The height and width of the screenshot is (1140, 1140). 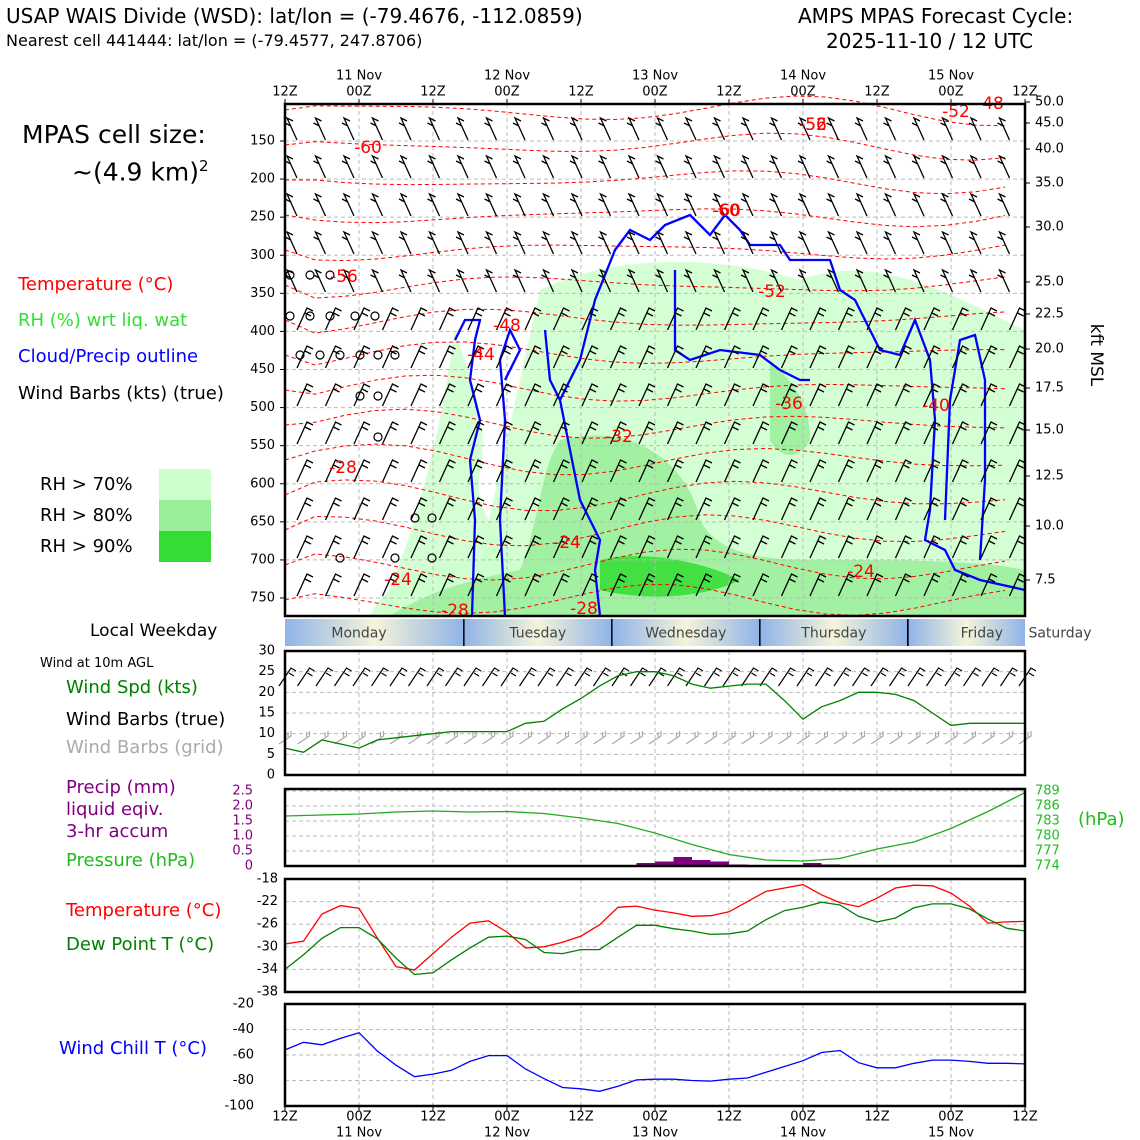 What do you see at coordinates (729, 1117) in the screenshot?
I see `bottom-hour-tick-label: 12Z` at bounding box center [729, 1117].